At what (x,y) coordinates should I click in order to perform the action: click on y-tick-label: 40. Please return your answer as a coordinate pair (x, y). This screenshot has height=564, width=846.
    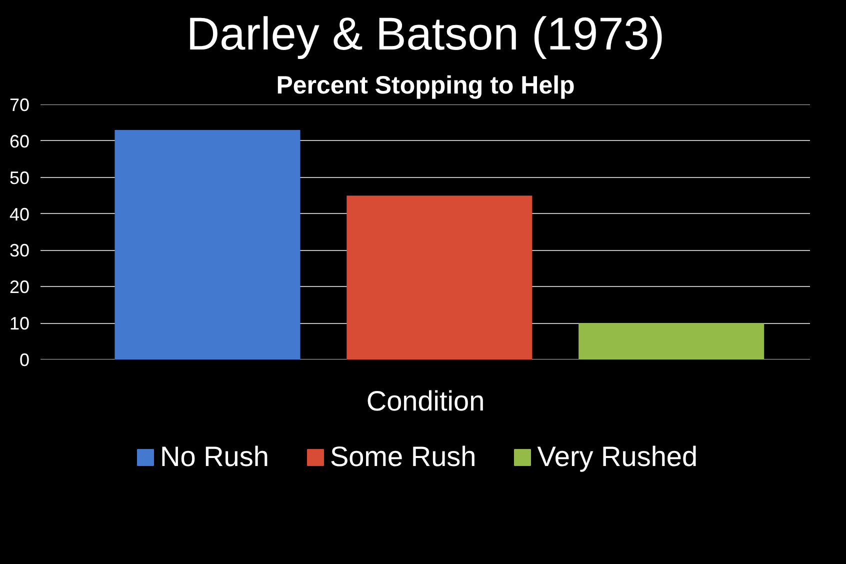
    Looking at the image, I should click on (19, 214).